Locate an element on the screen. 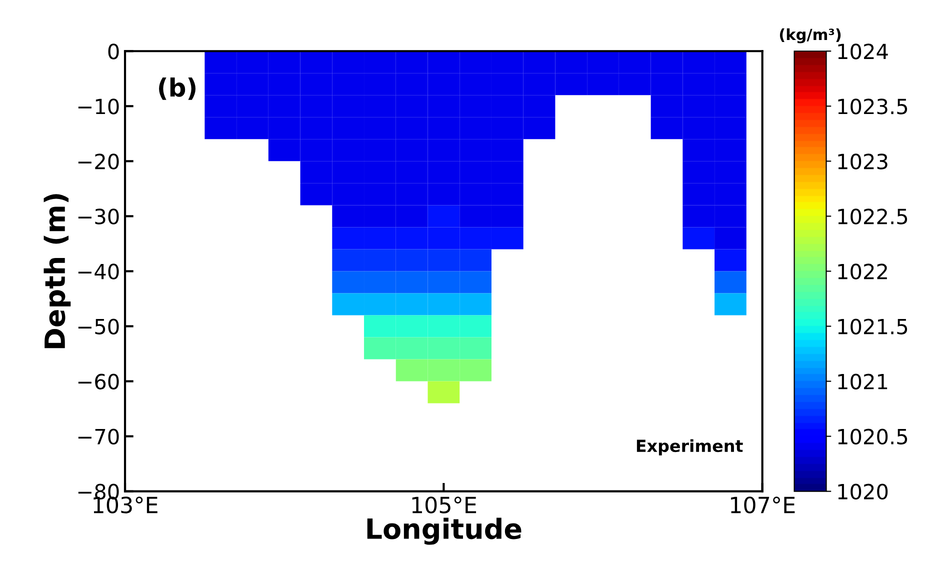 The height and width of the screenshot is (568, 940). x-tick-label: 107°E is located at coordinates (762, 505).